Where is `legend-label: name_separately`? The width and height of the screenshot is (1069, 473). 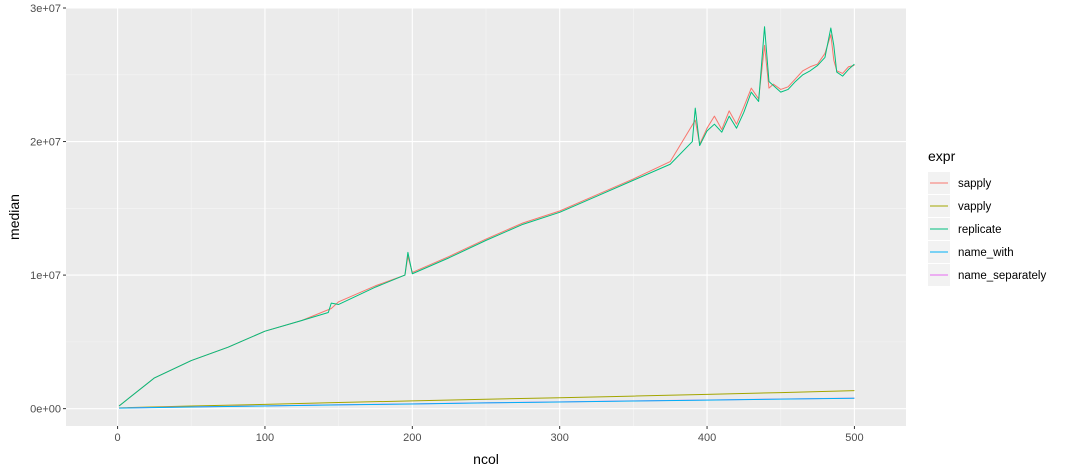
legend-label: name_separately is located at coordinates (1002, 276).